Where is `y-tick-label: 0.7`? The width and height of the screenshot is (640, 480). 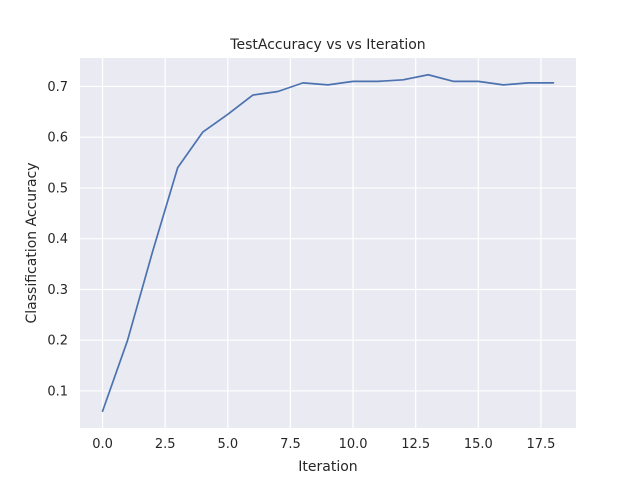 y-tick-label: 0.7 is located at coordinates (57, 87).